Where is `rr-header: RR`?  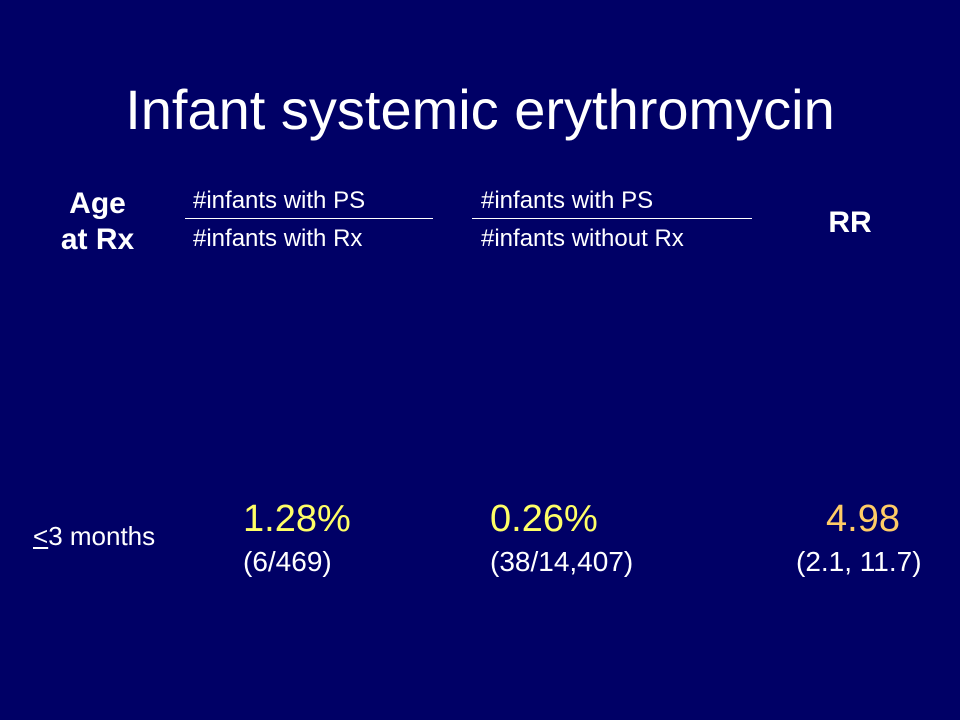
rr-header: RR is located at coordinates (850, 222).